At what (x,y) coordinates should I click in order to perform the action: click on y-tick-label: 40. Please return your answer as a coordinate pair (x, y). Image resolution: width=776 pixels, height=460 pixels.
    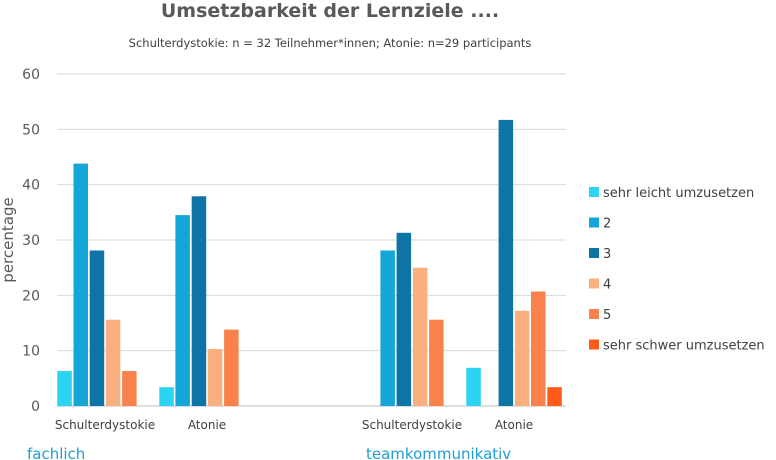
    Looking at the image, I should click on (31, 186).